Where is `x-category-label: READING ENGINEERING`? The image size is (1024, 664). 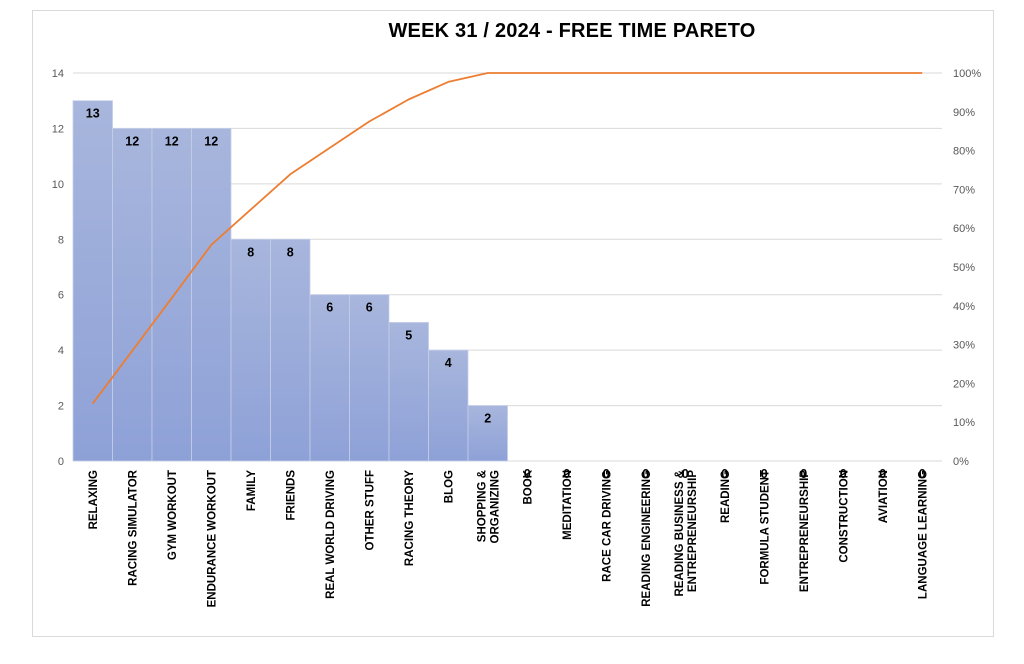
x-category-label: READING ENGINEERING is located at coordinates (647, 538).